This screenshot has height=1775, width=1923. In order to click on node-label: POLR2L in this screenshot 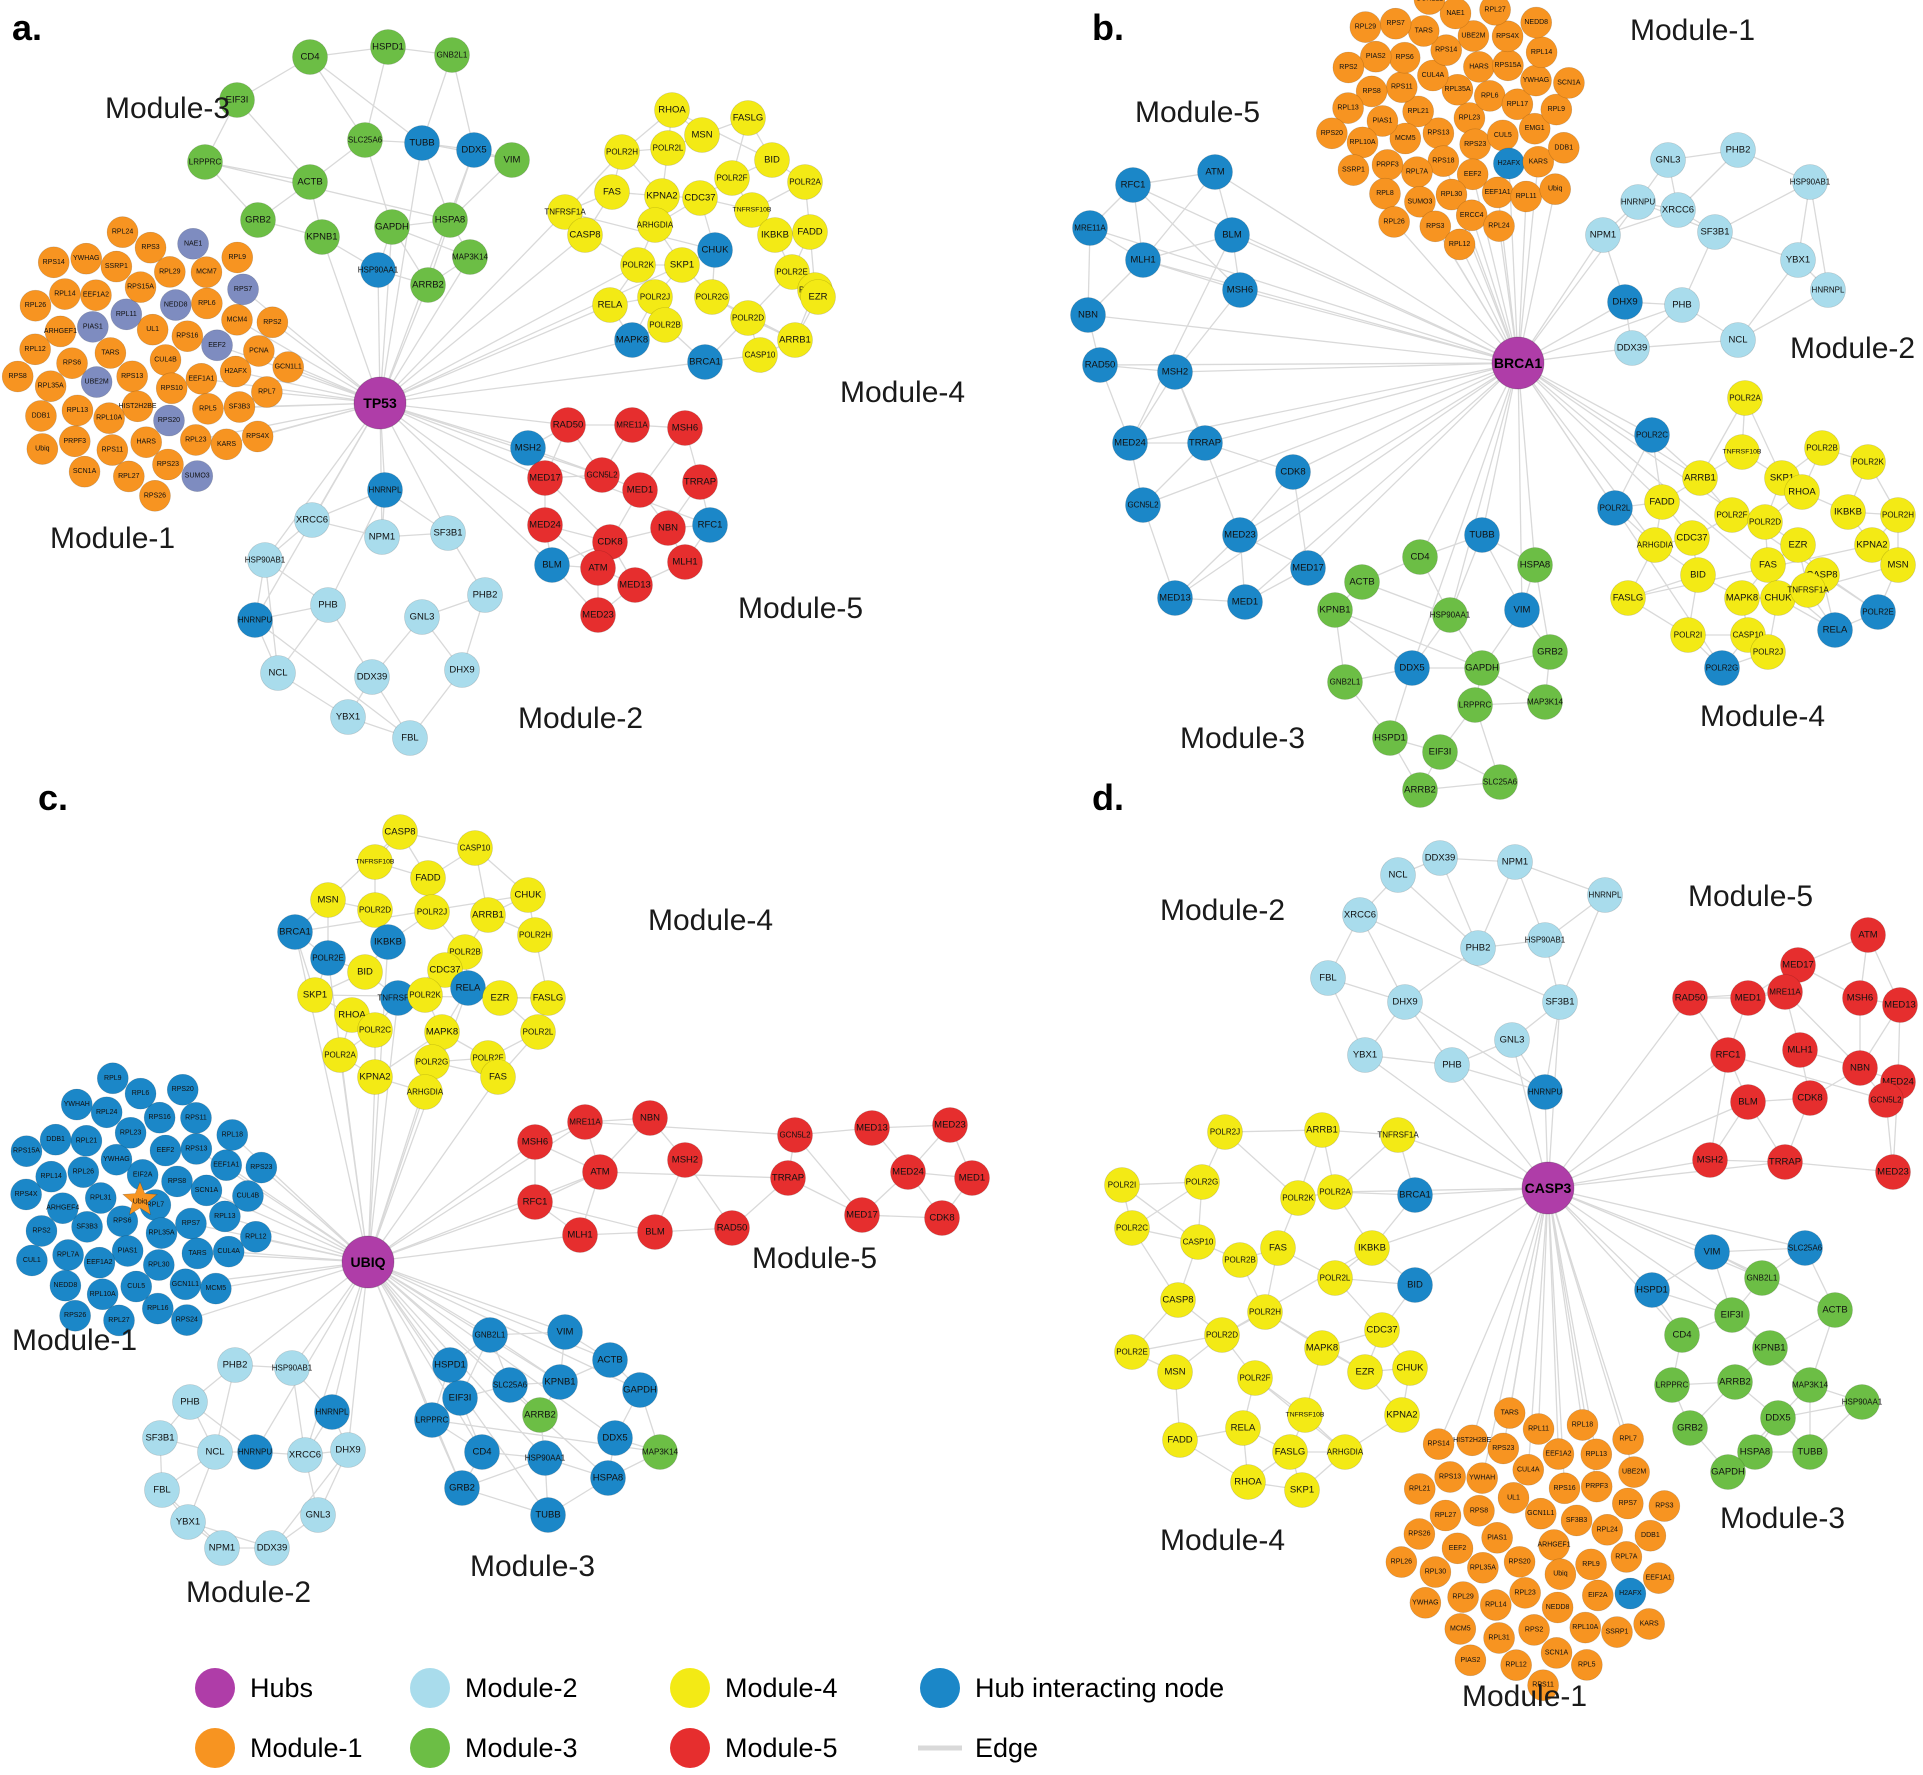, I will do `click(1335, 1278)`.